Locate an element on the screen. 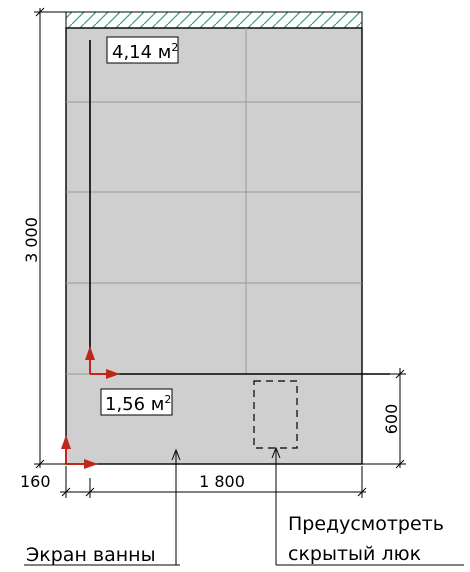 Image resolution: width=470 pixels, height=572 pixels. height-dimension-text: 3 000 is located at coordinates (31, 240).